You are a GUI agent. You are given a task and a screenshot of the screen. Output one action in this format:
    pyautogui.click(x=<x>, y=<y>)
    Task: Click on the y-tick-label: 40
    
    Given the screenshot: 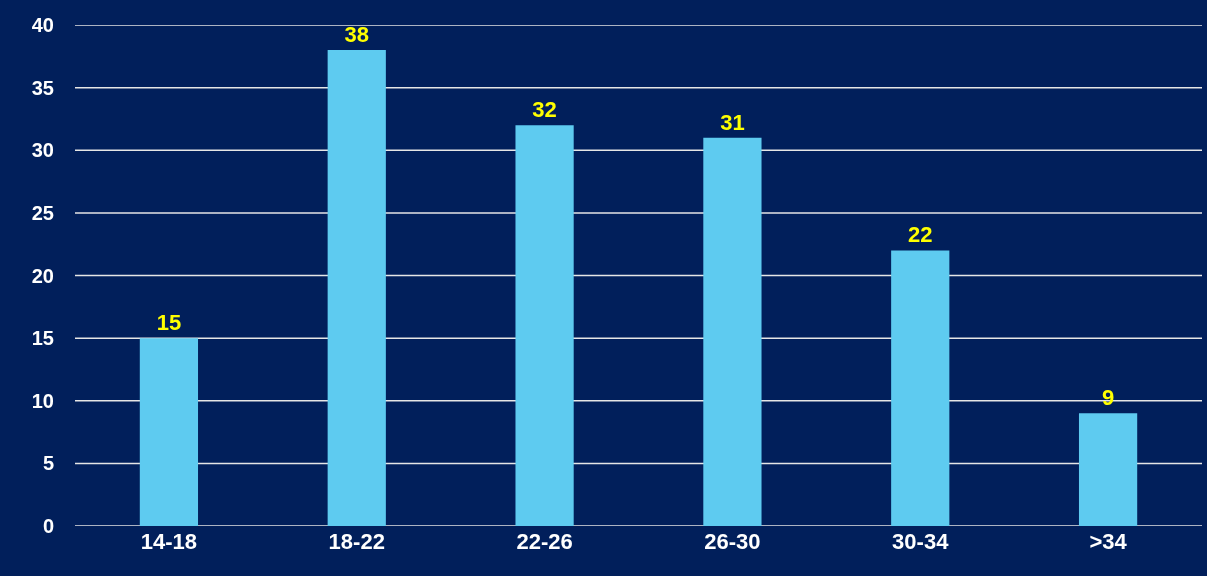 What is the action you would take?
    pyautogui.click(x=42, y=25)
    